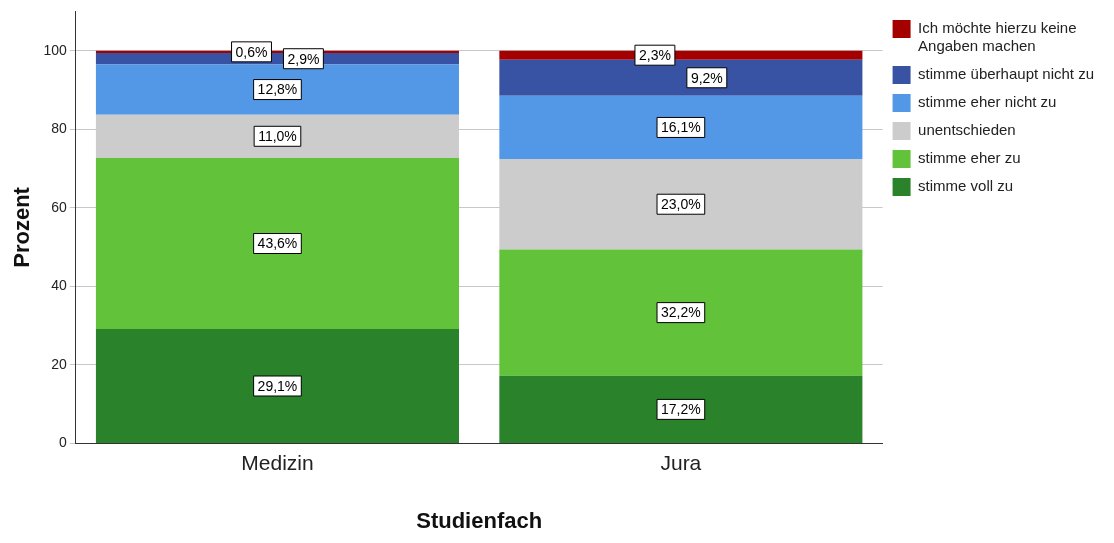 The width and height of the screenshot is (1114, 543). Describe the element at coordinates (277, 462) in the screenshot. I see `x-tick-label: Medizin` at that location.